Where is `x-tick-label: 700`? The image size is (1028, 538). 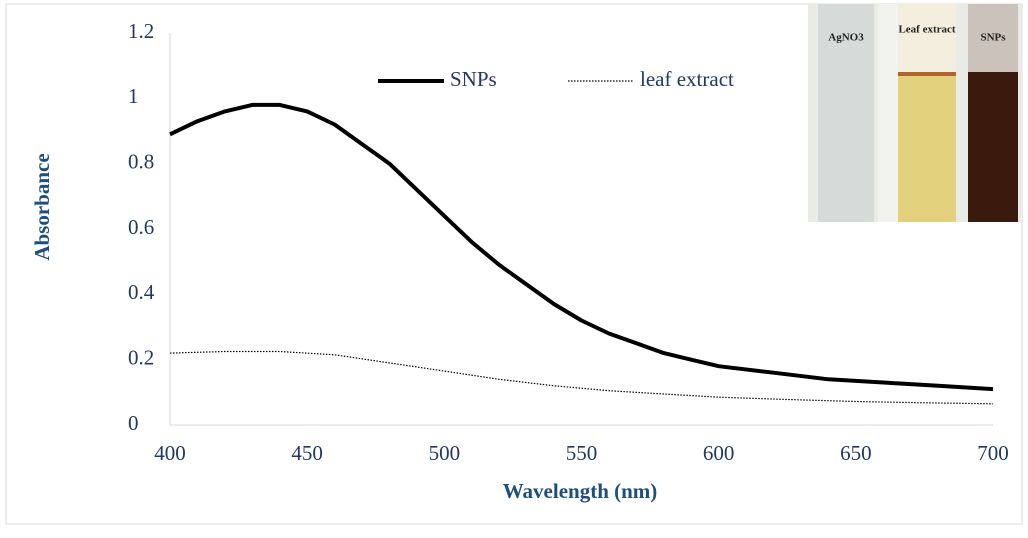 x-tick-label: 700 is located at coordinates (993, 453).